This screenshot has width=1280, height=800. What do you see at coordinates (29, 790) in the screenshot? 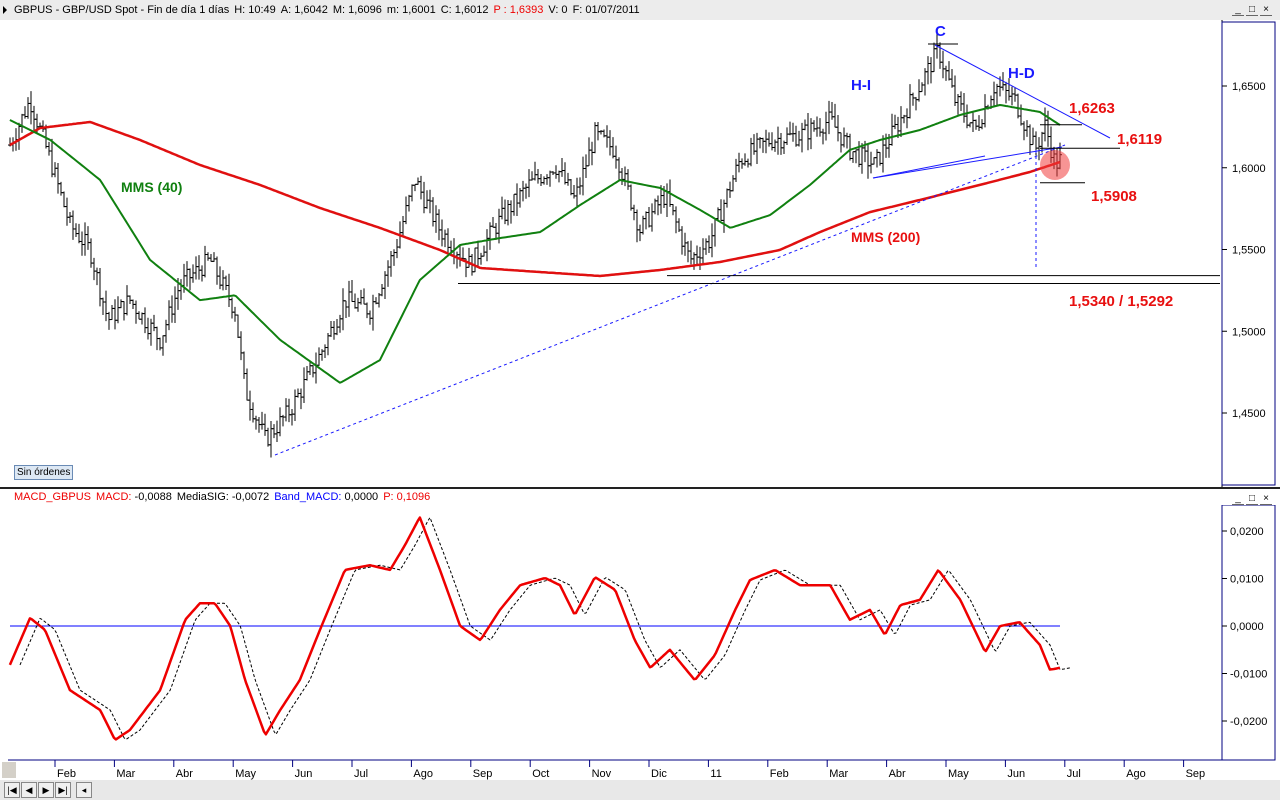
I see `prev-button: ◀` at bounding box center [29, 790].